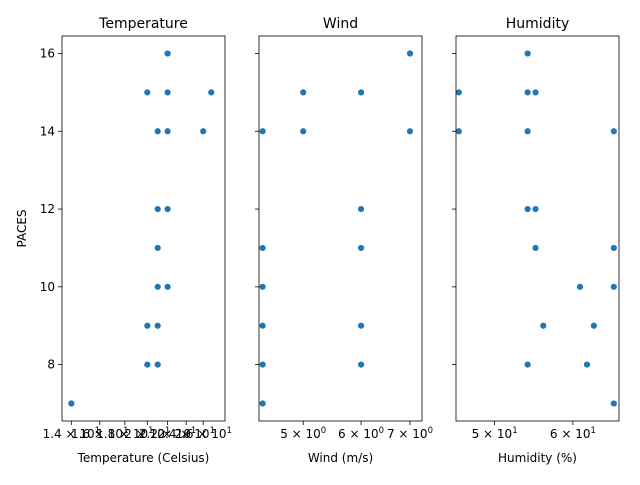 The height and width of the screenshot is (485, 640). What do you see at coordinates (537, 458) in the screenshot?
I see `x-axis-label: Humidity (%)` at bounding box center [537, 458].